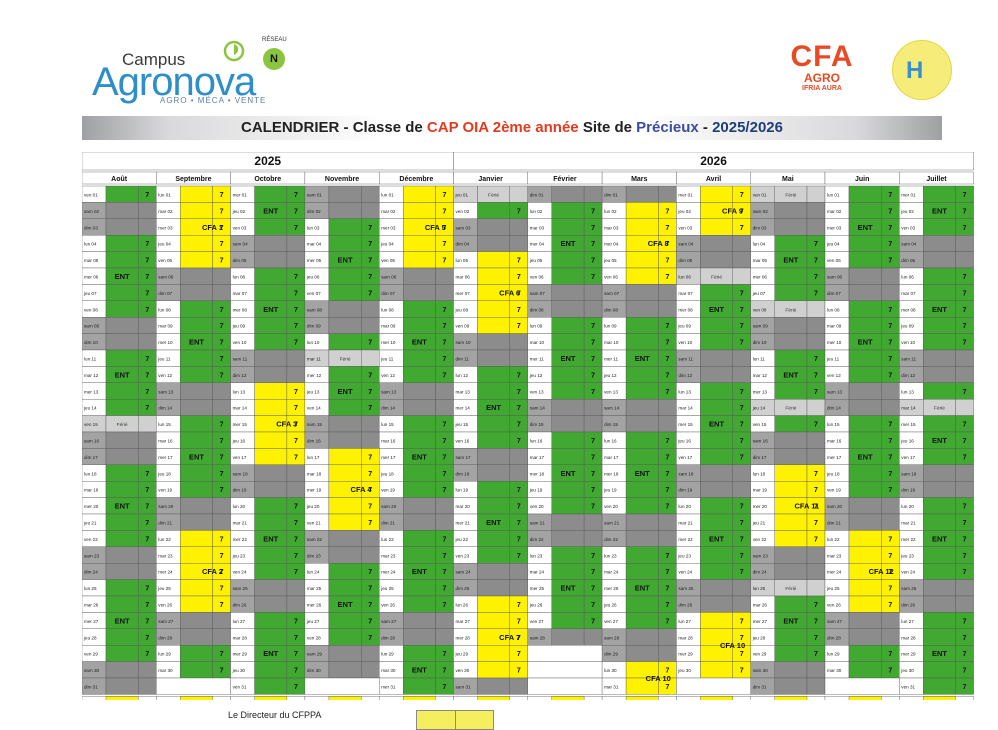 This screenshot has width=998, height=730. What do you see at coordinates (610, 326) in the screenshot?
I see `day-date-label: lun 09` at bounding box center [610, 326].